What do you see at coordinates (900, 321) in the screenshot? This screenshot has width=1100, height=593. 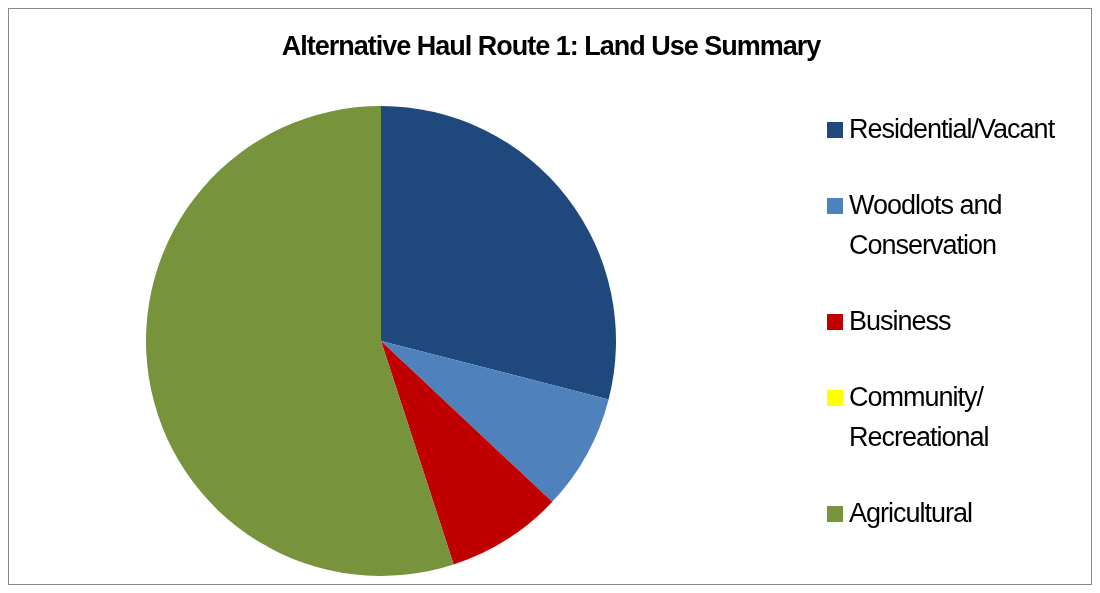 I see `legend-label: Business` at bounding box center [900, 321].